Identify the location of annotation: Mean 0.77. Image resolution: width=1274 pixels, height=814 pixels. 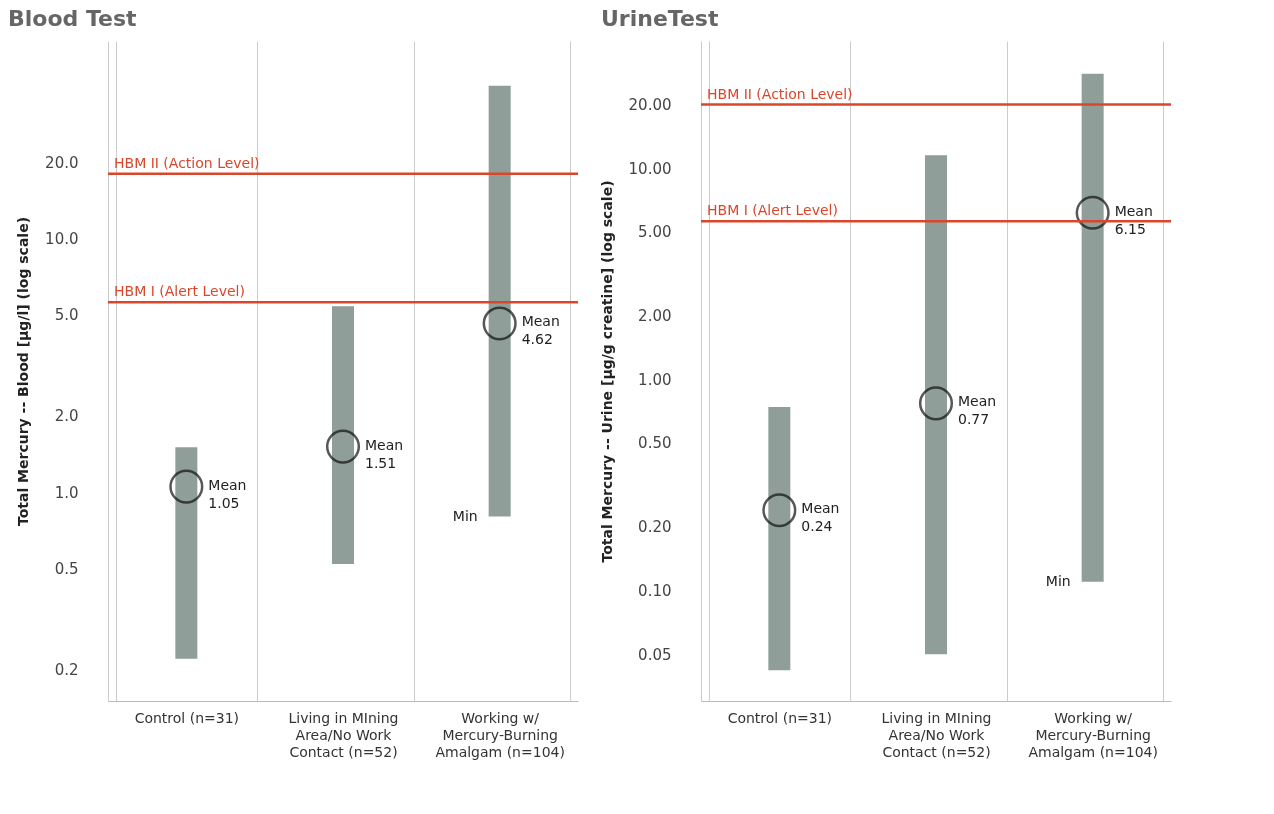
(977, 410).